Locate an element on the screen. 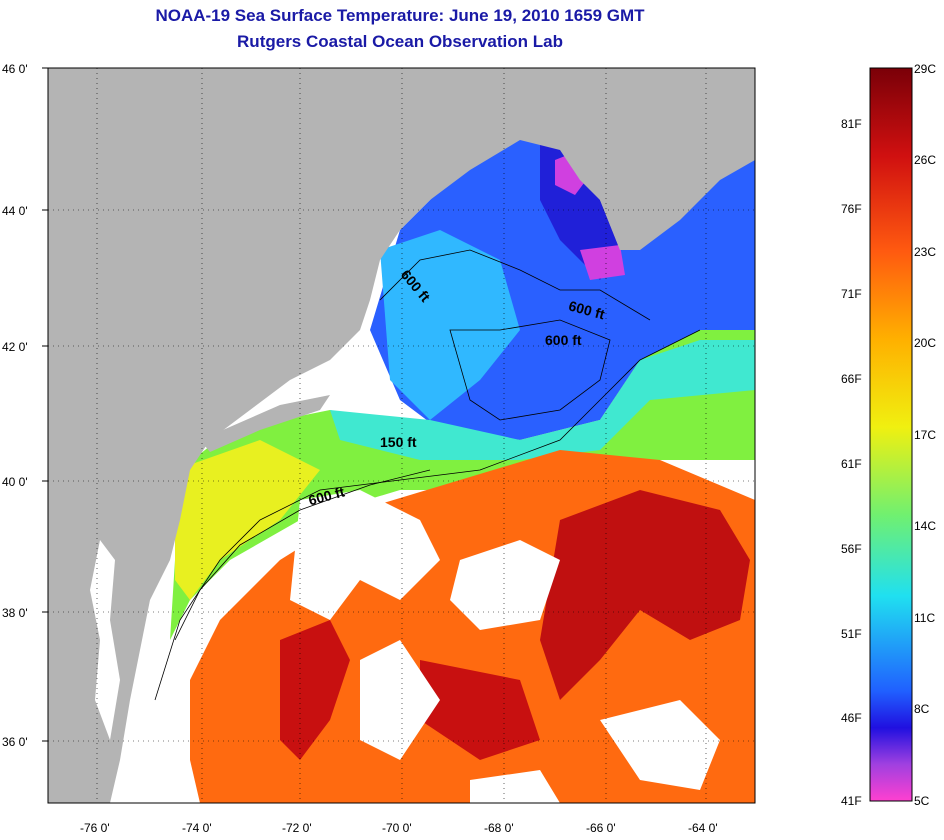 The width and height of the screenshot is (944, 840). f-label-71: 71F is located at coordinates (851, 294).